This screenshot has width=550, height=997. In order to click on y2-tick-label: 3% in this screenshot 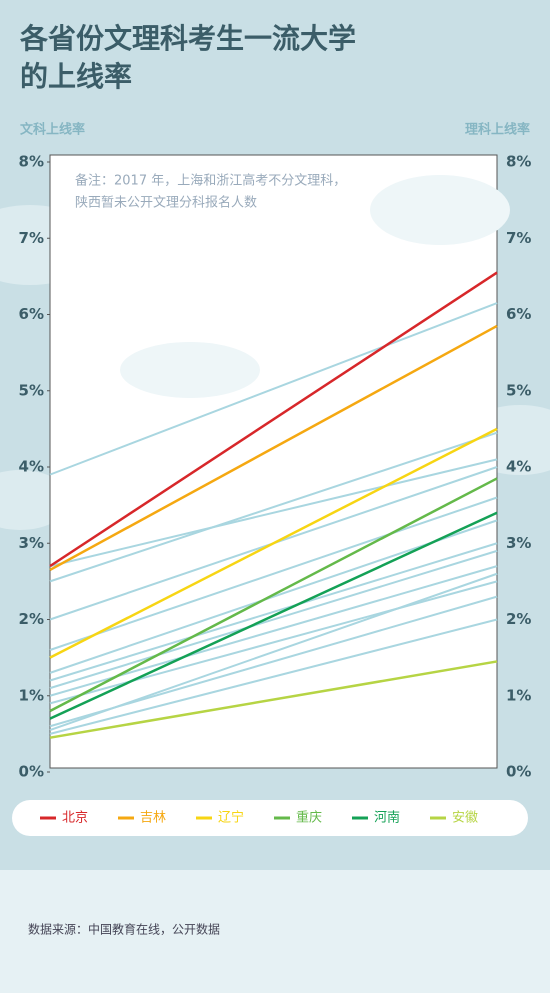, I will do `click(518, 543)`.